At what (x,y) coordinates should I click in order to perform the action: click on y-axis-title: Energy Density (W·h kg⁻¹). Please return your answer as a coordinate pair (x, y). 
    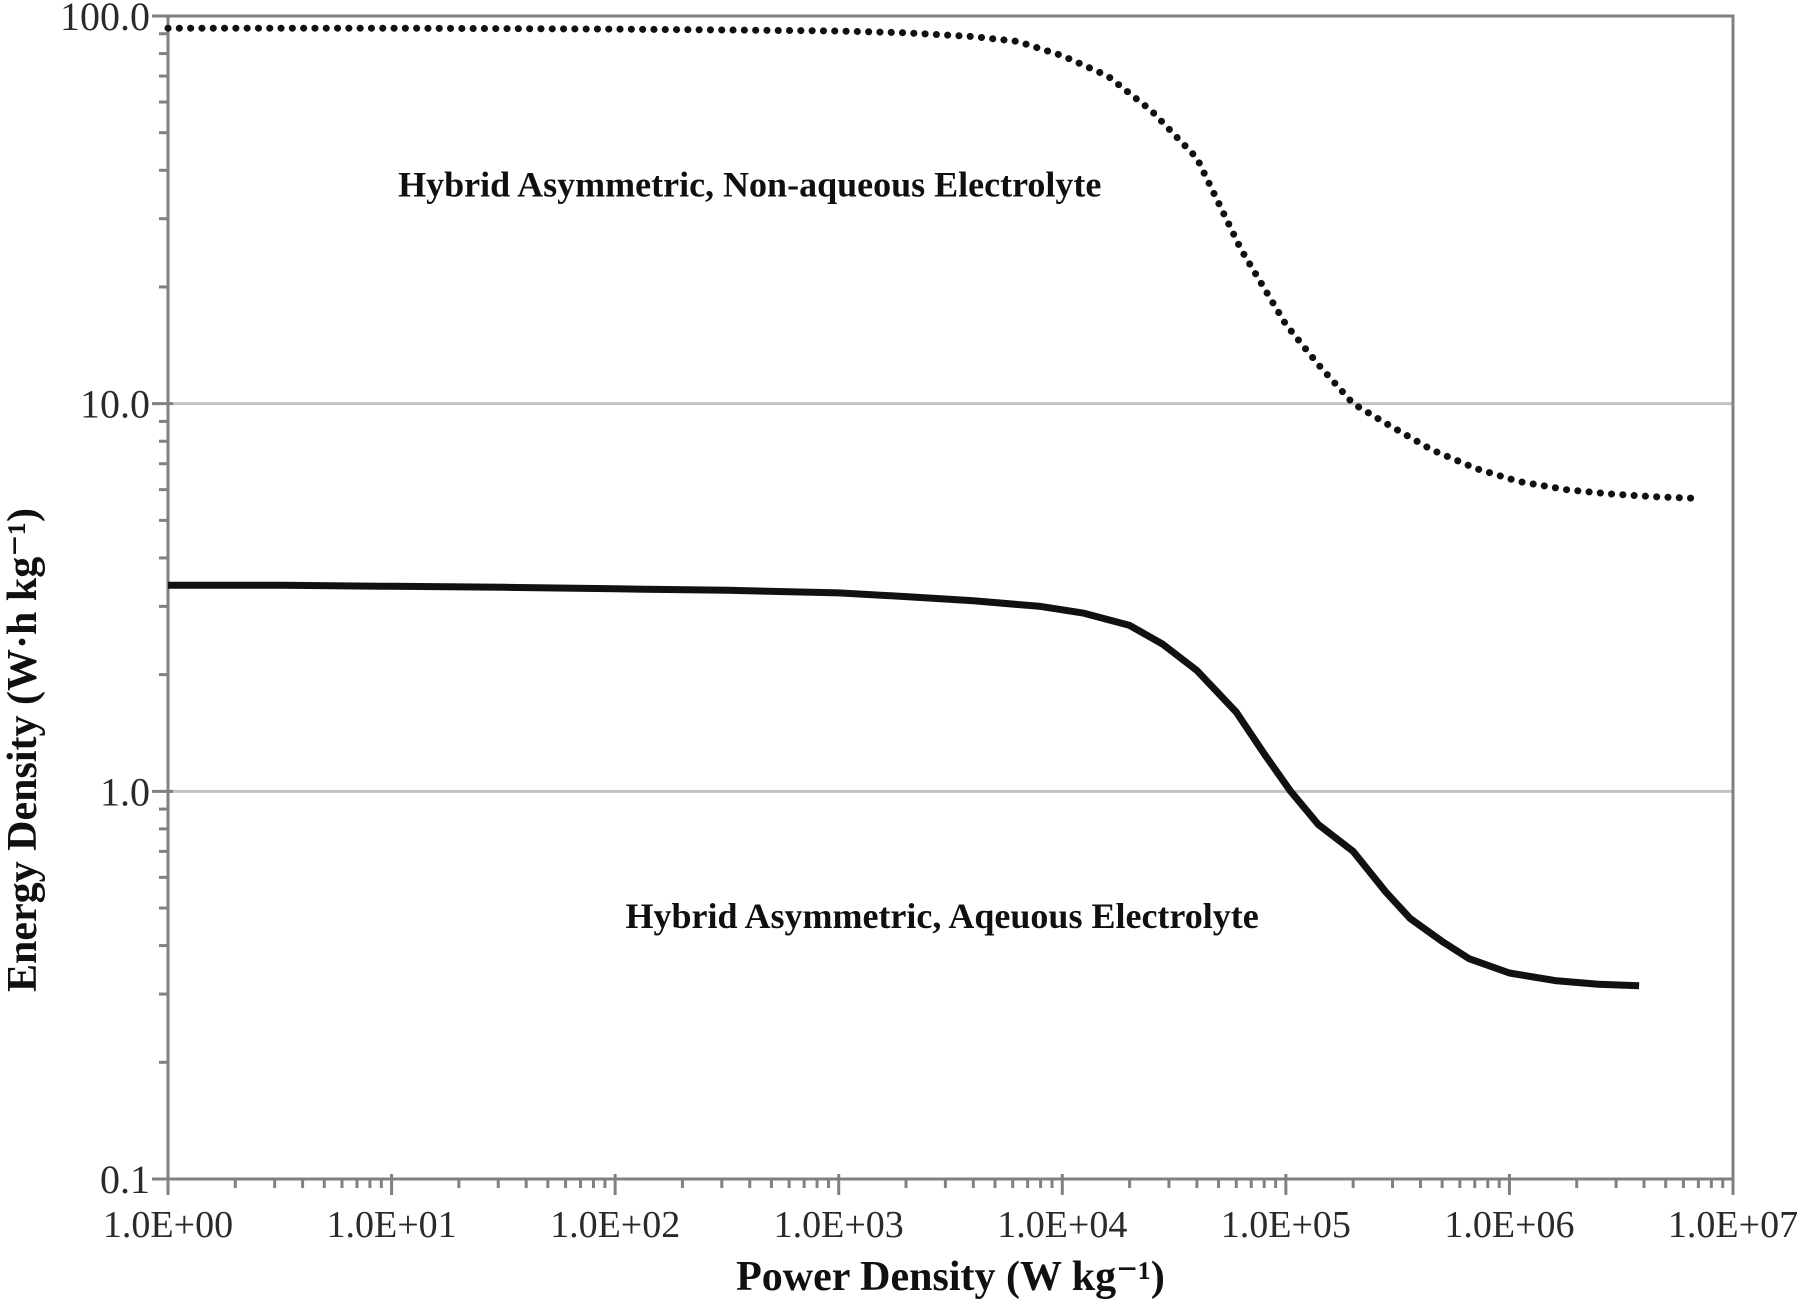
    Looking at the image, I should click on (23, 750).